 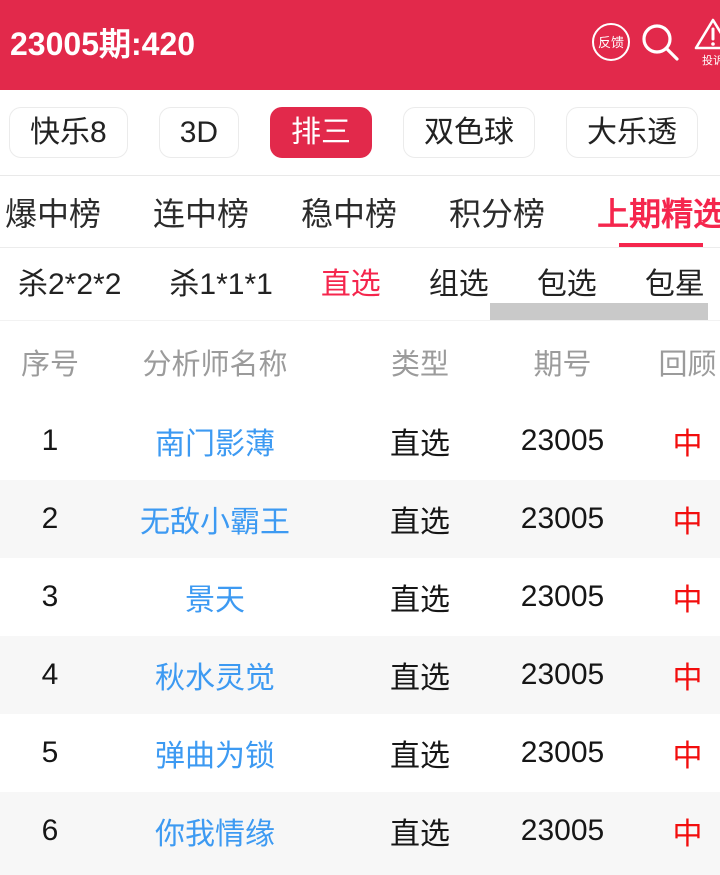 I want to click on ranking-tab-label: 稳中榜, so click(x=349, y=213).